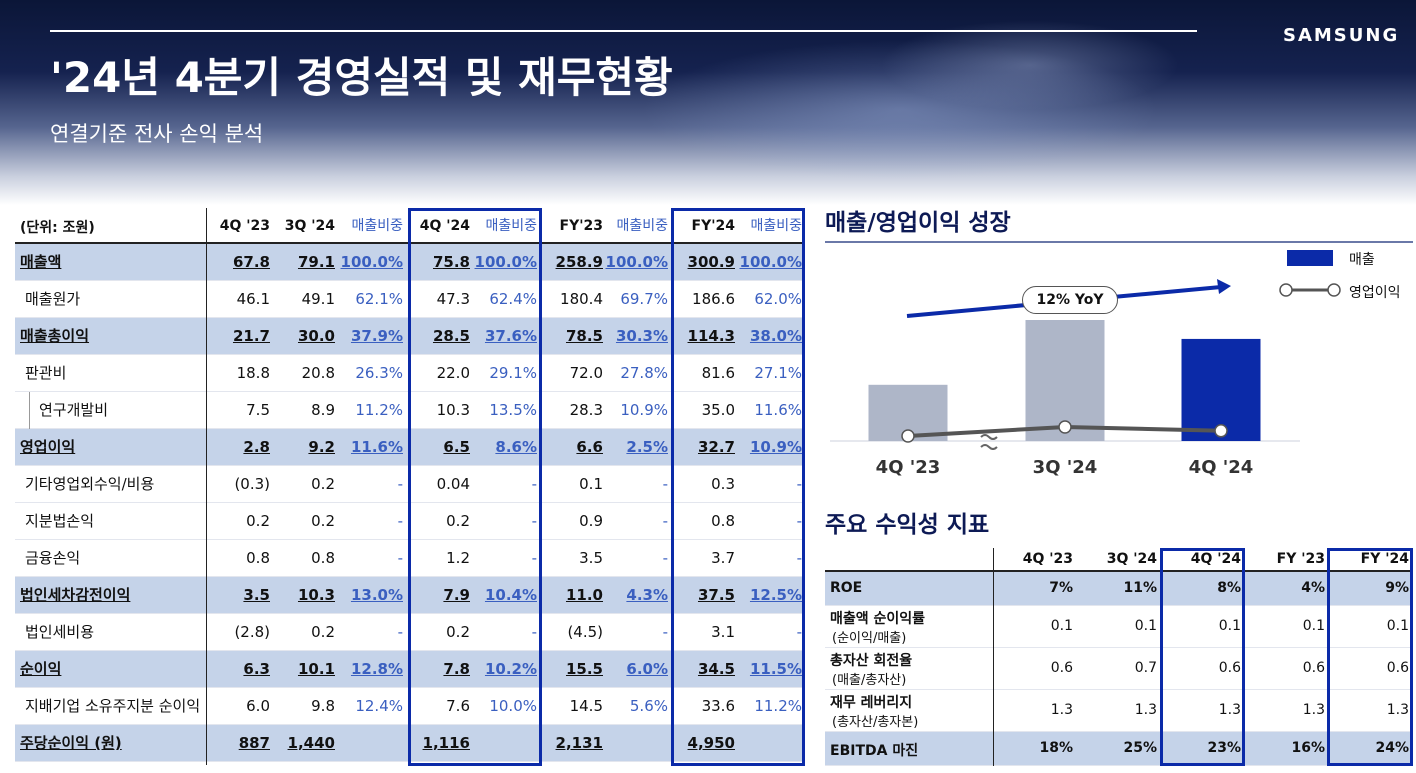  What do you see at coordinates (377, 226) in the screenshot?
I see `column-header: 매출비중` at bounding box center [377, 226].